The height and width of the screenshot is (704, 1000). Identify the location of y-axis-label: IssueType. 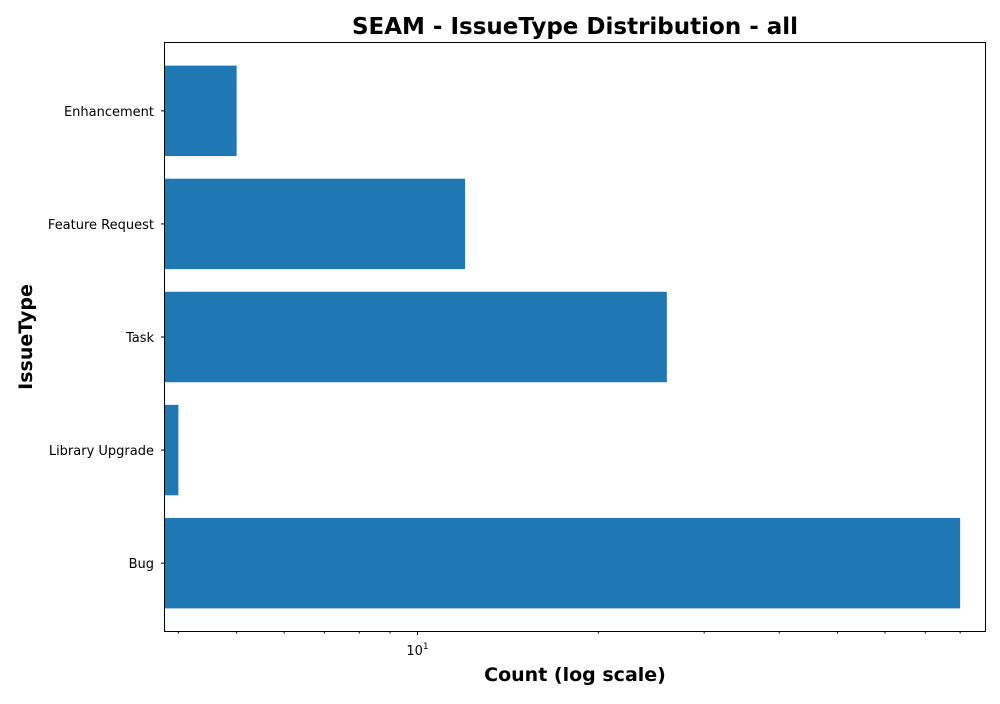
(26, 337).